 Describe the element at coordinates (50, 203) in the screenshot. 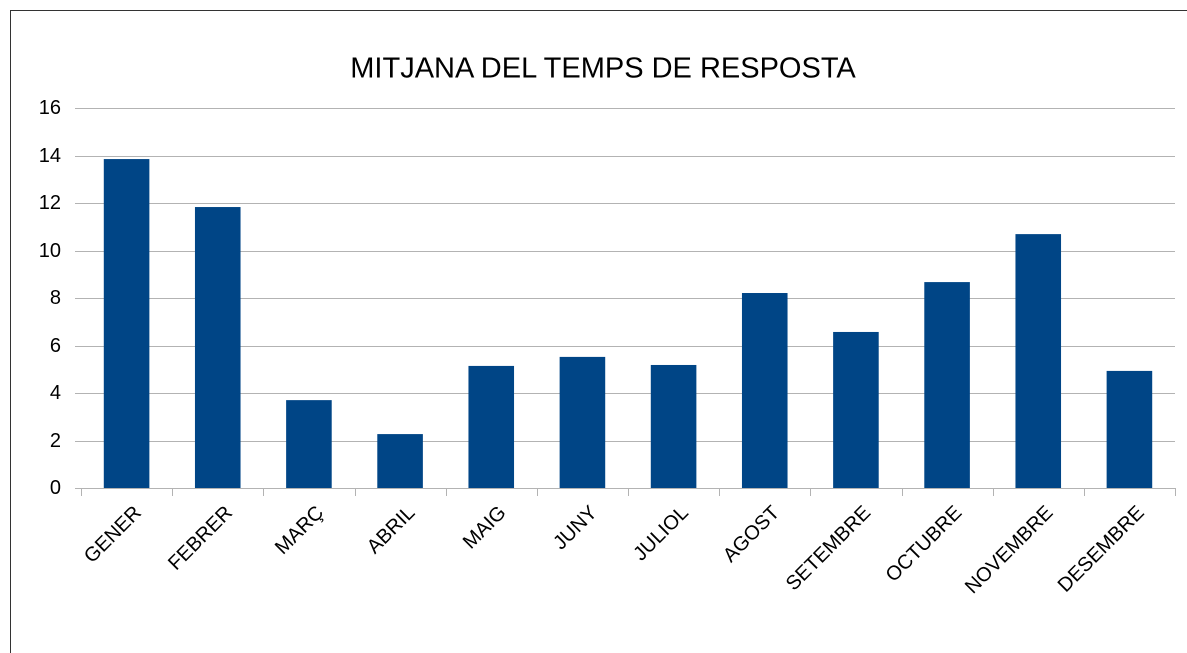

I see `y-tick-label: 12` at that location.